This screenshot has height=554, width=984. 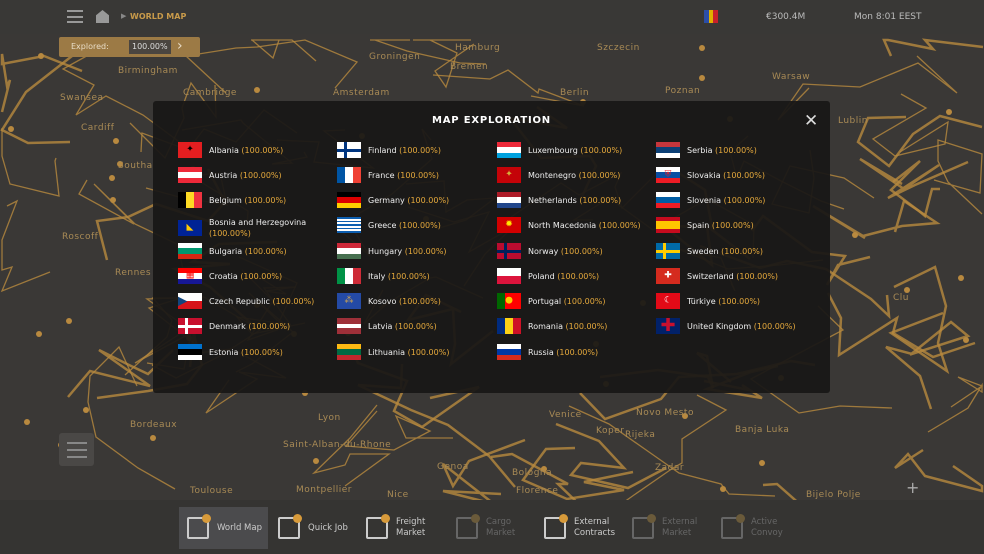 What do you see at coordinates (562, 225) in the screenshot?
I see `country-label: North Macedonia` at bounding box center [562, 225].